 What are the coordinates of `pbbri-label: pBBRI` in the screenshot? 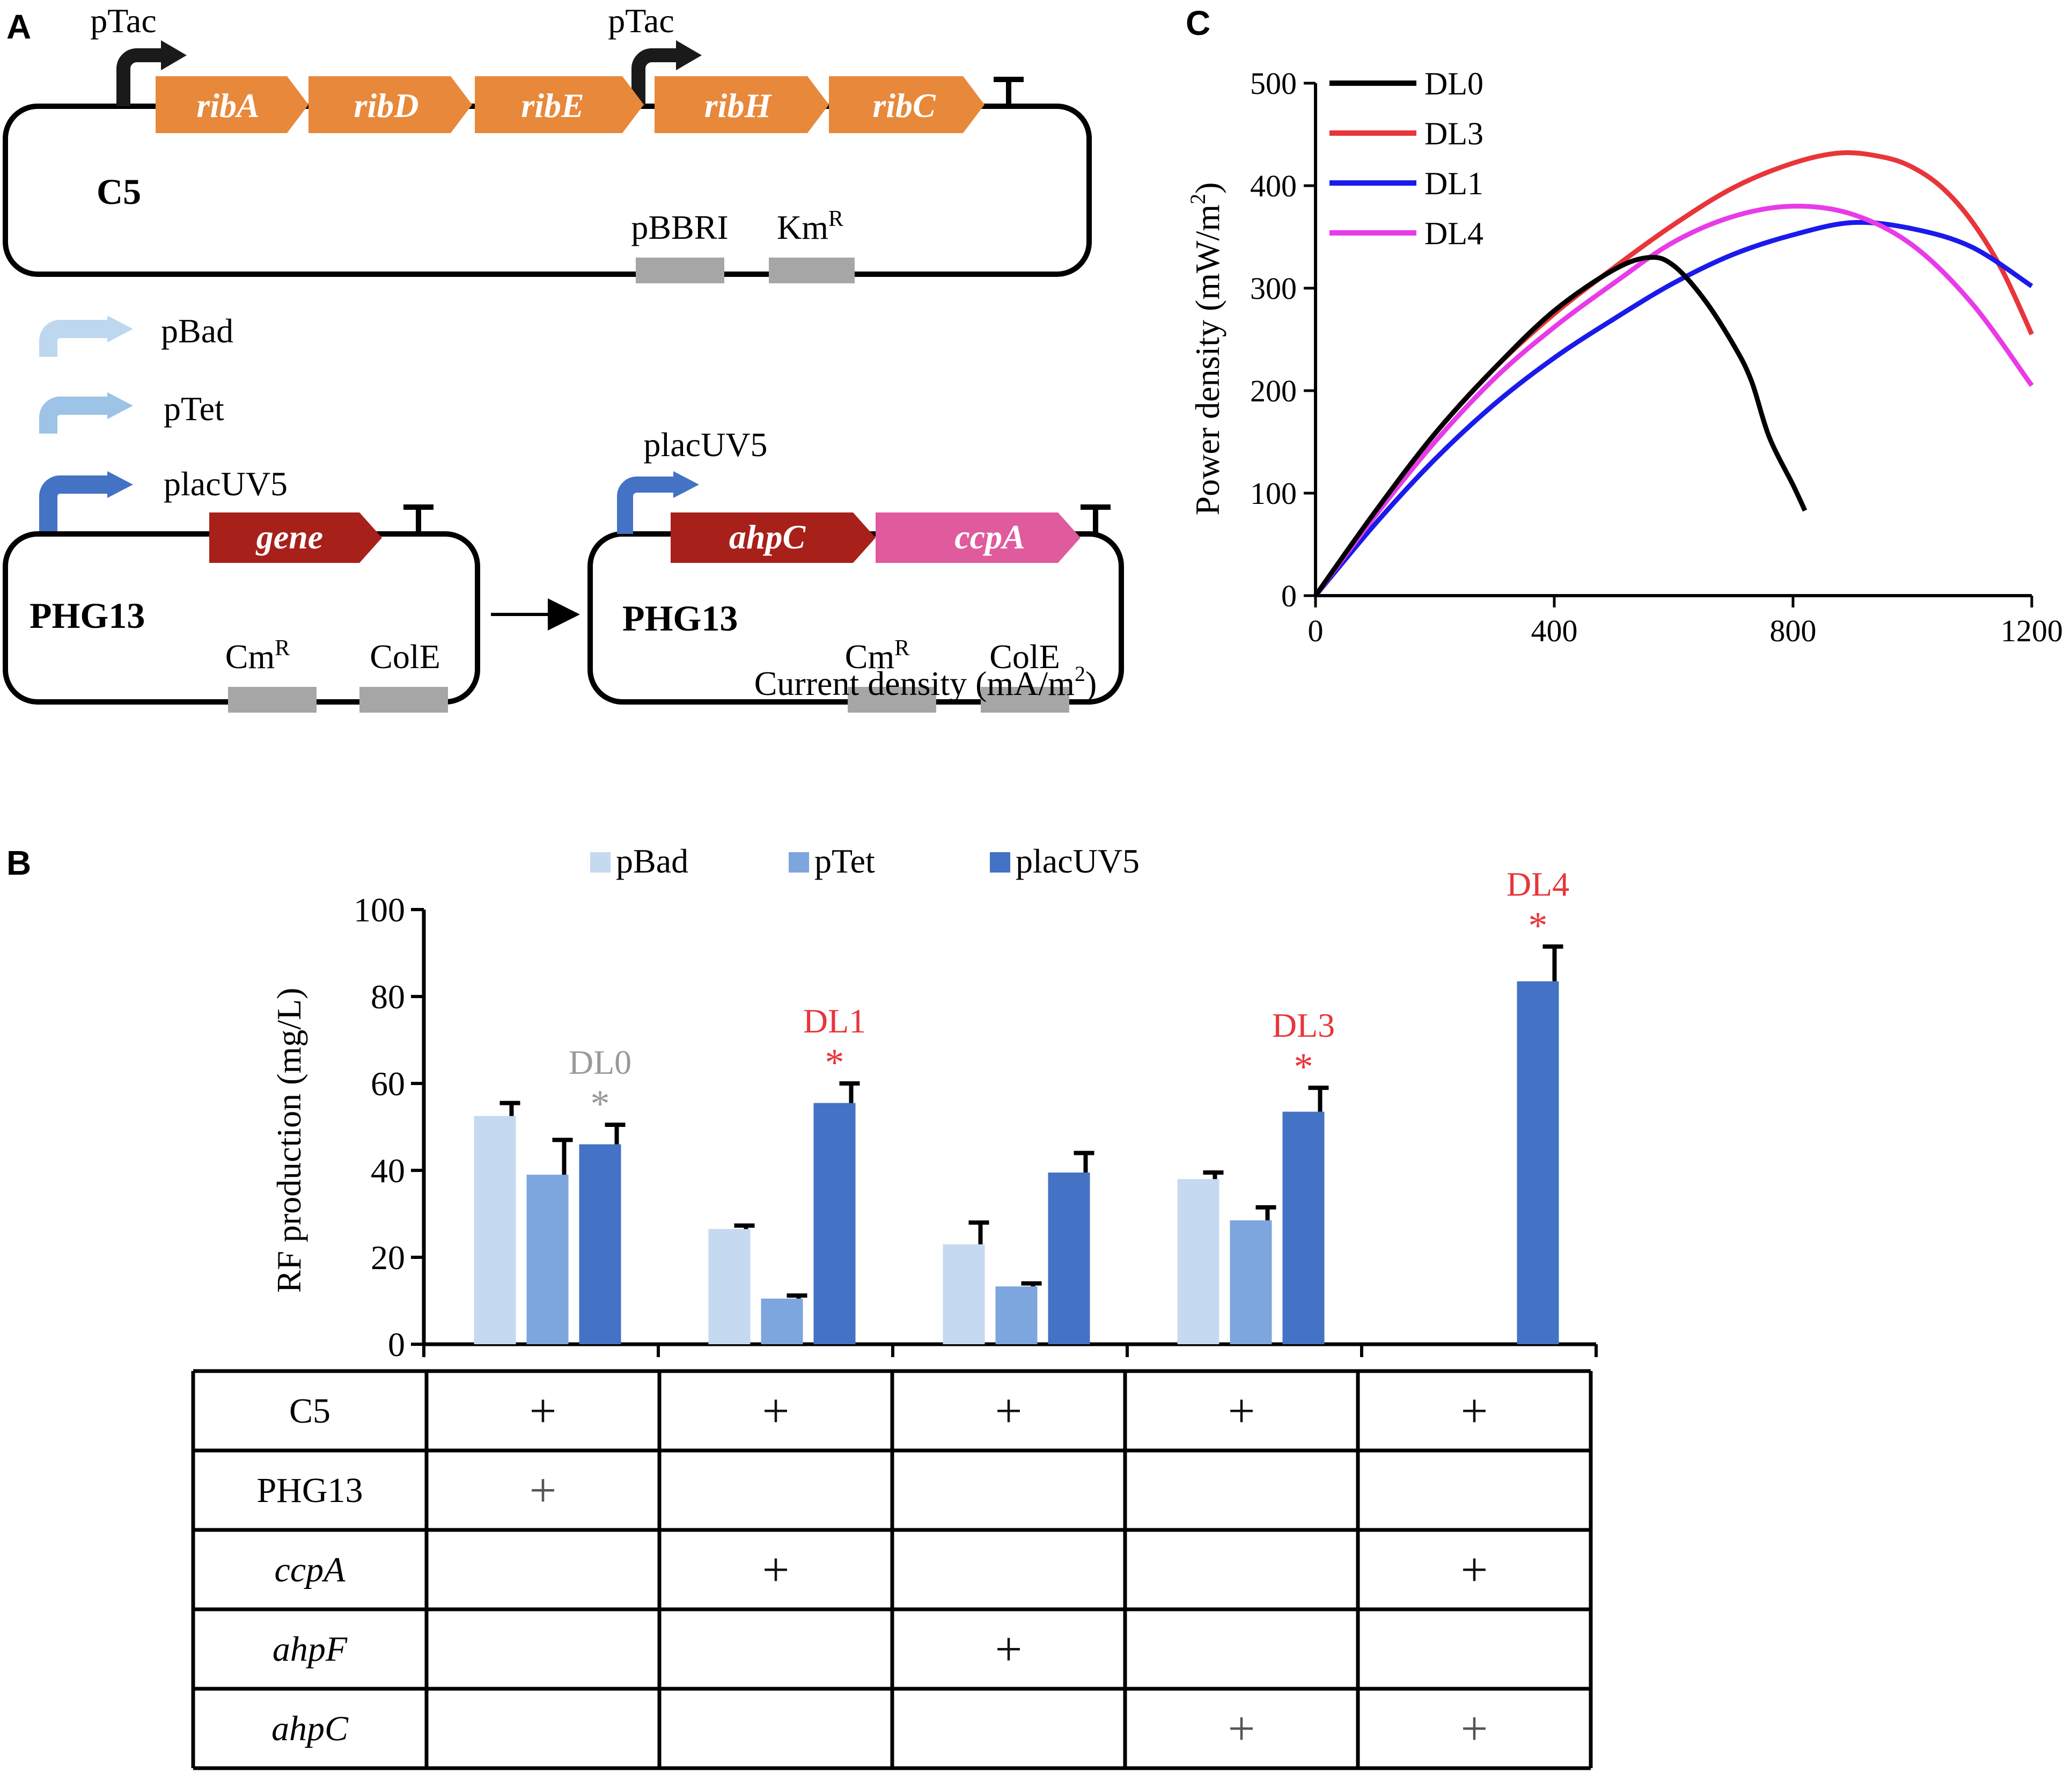 It's located at (680, 227).